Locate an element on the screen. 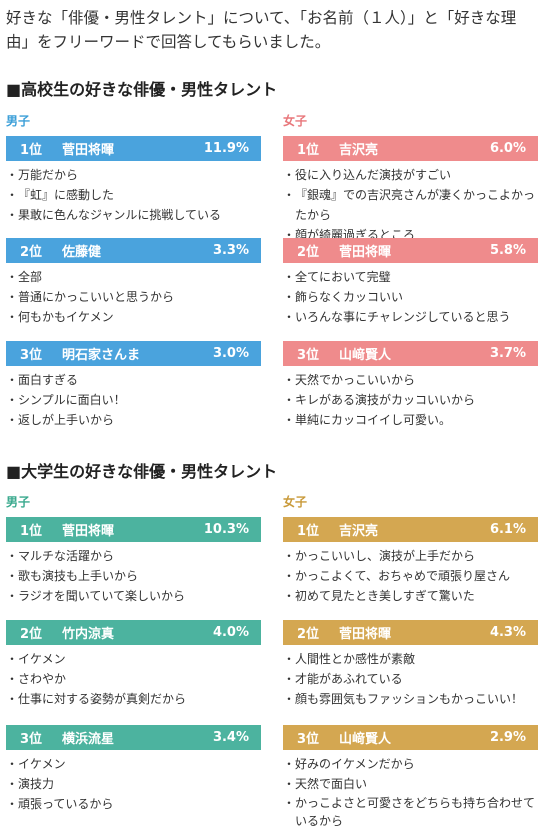 The width and height of the screenshot is (543, 836). reason-item: かっこよくて、おちゃめで頑張り屋さん is located at coordinates (413, 576).